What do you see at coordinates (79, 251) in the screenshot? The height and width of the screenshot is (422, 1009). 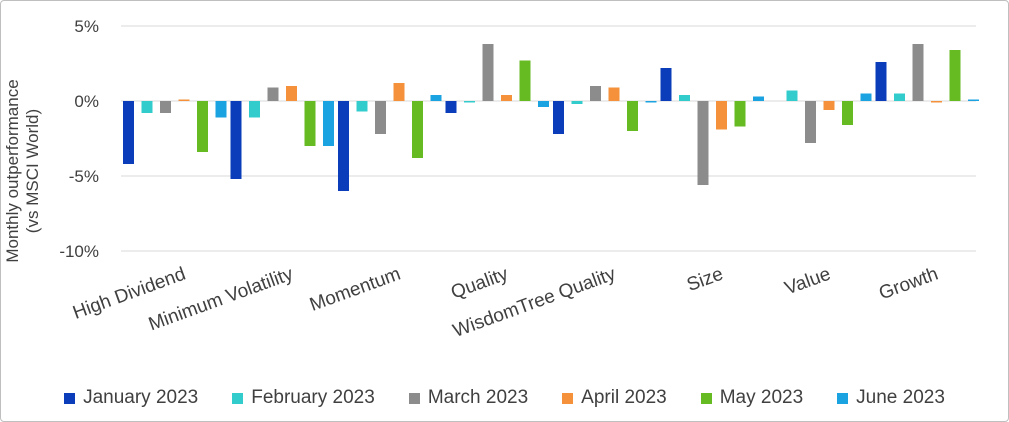 I see `y-tick-label: -10%` at bounding box center [79, 251].